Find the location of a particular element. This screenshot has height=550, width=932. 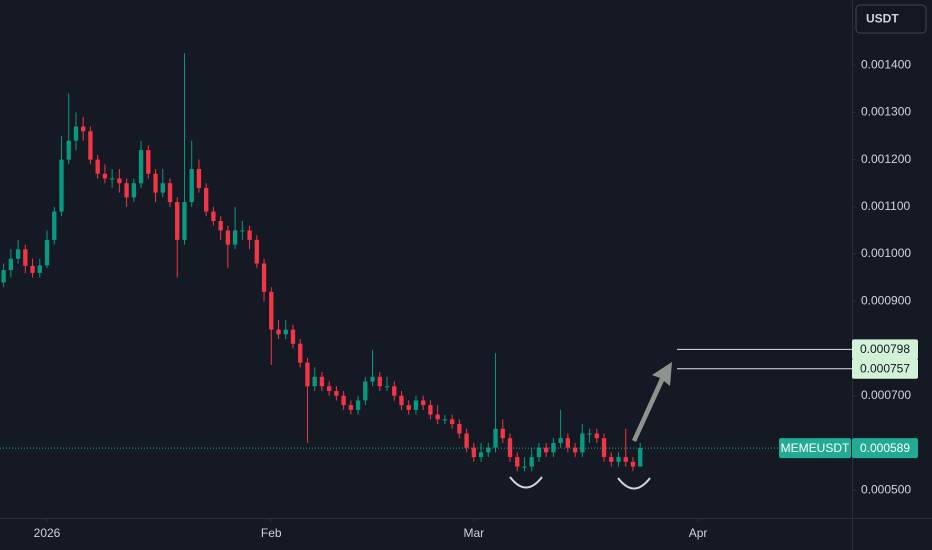

y-tick-label: 0.001000 is located at coordinates (886, 253).